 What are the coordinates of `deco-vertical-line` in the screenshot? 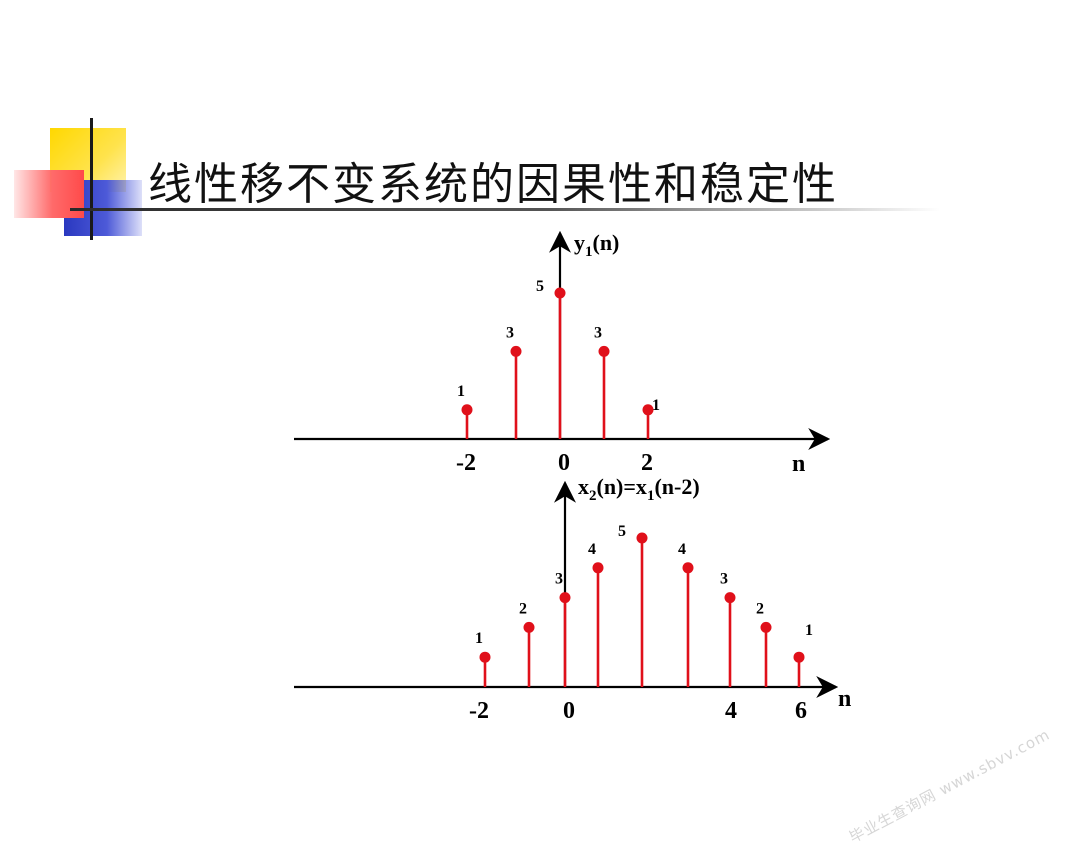 It's located at (91, 179).